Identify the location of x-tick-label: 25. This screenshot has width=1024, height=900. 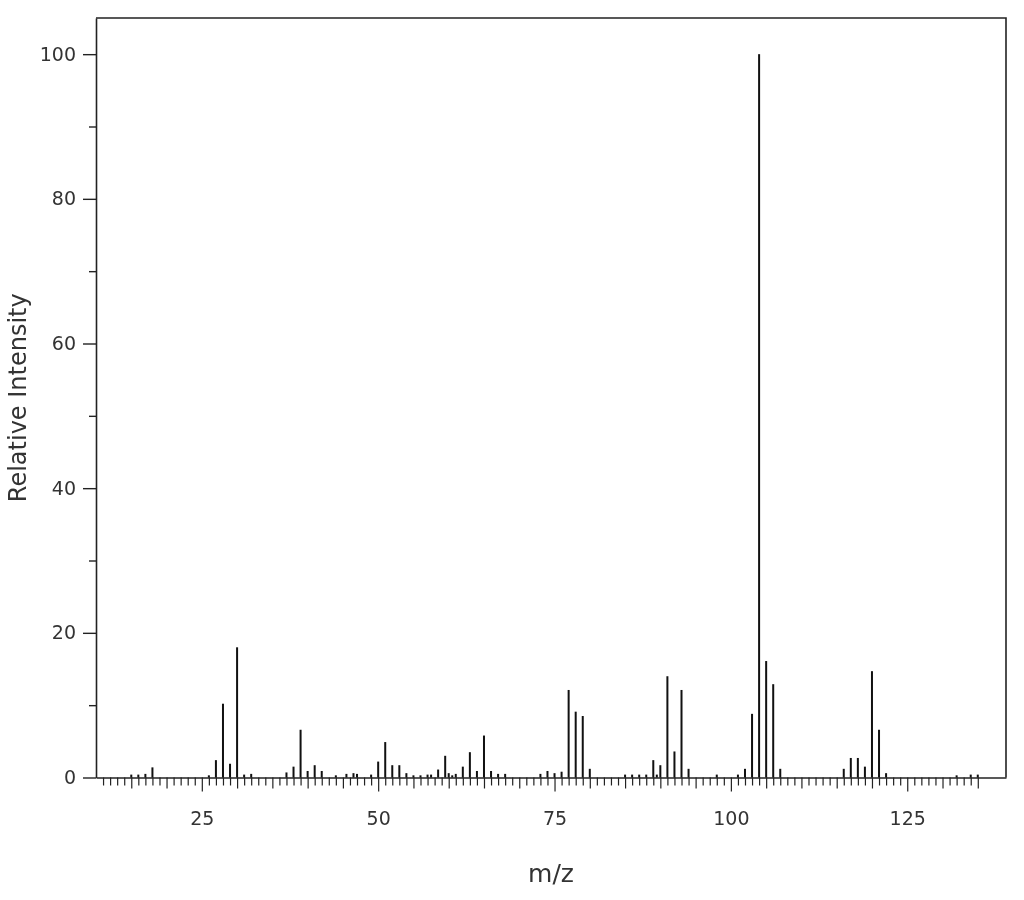
(202, 817).